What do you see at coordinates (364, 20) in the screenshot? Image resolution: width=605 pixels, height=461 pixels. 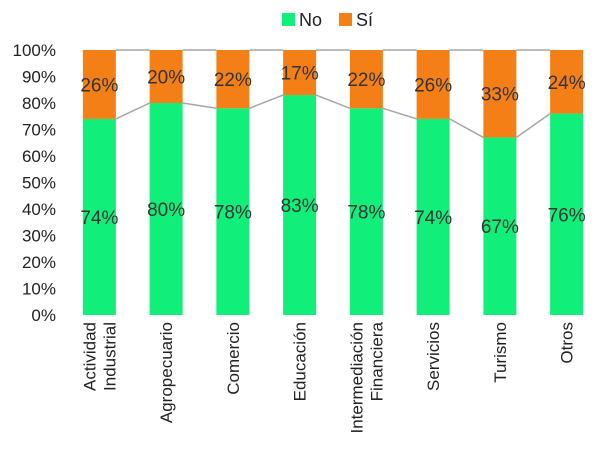 I see `legend-label: Sí` at bounding box center [364, 20].